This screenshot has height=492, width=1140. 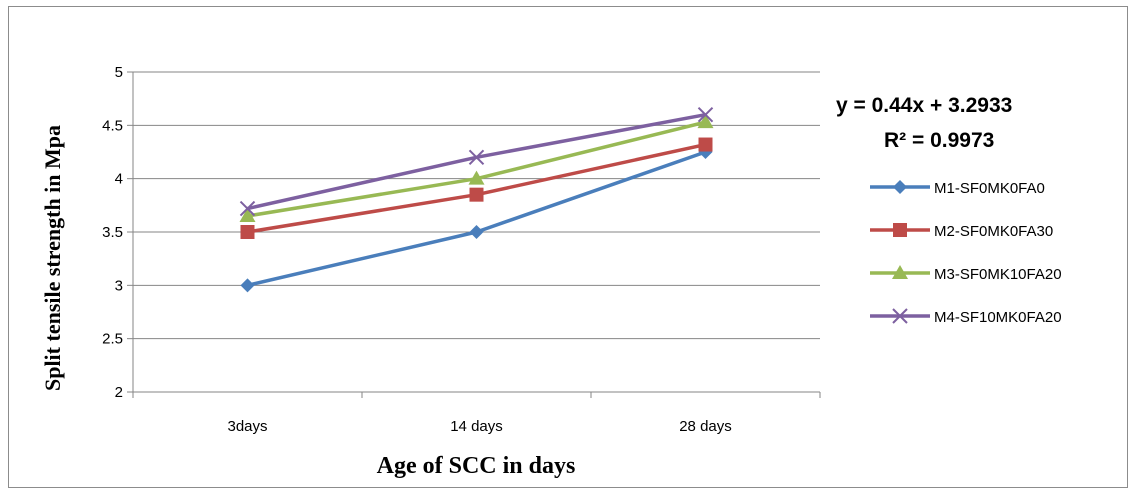 I want to click on y-tick-label: 3, so click(x=119, y=285).